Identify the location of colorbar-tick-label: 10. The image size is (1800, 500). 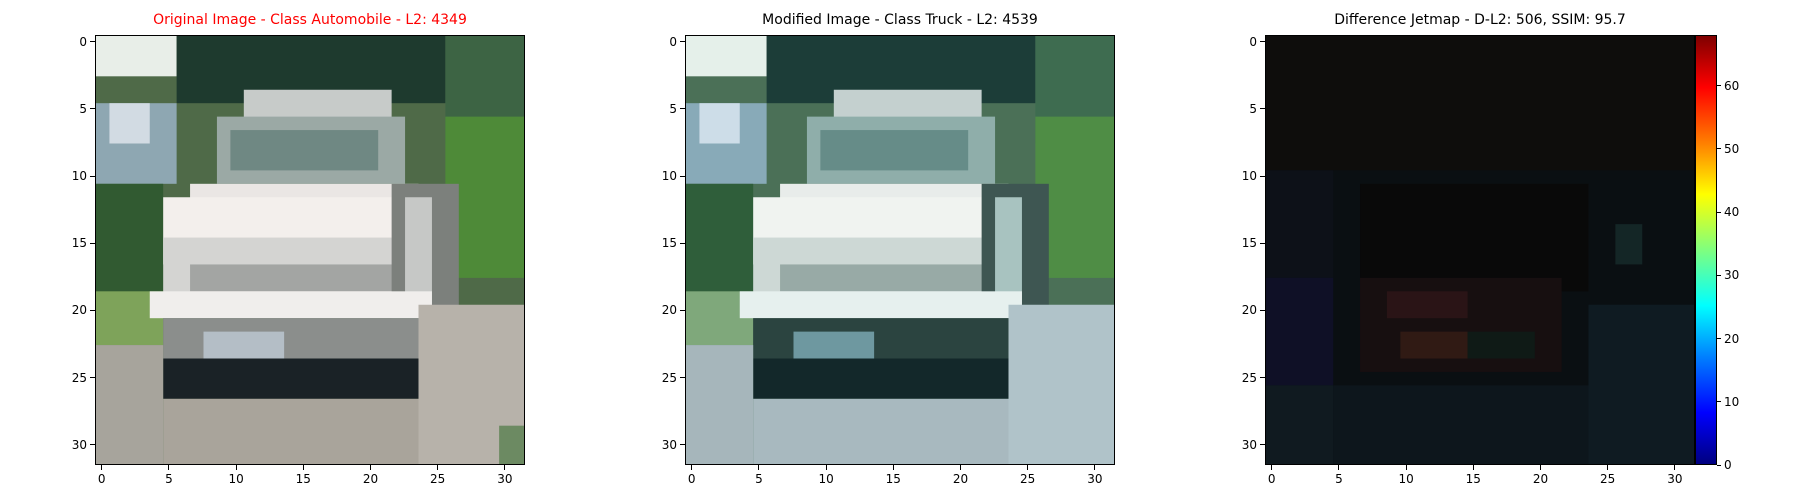
(1732, 401).